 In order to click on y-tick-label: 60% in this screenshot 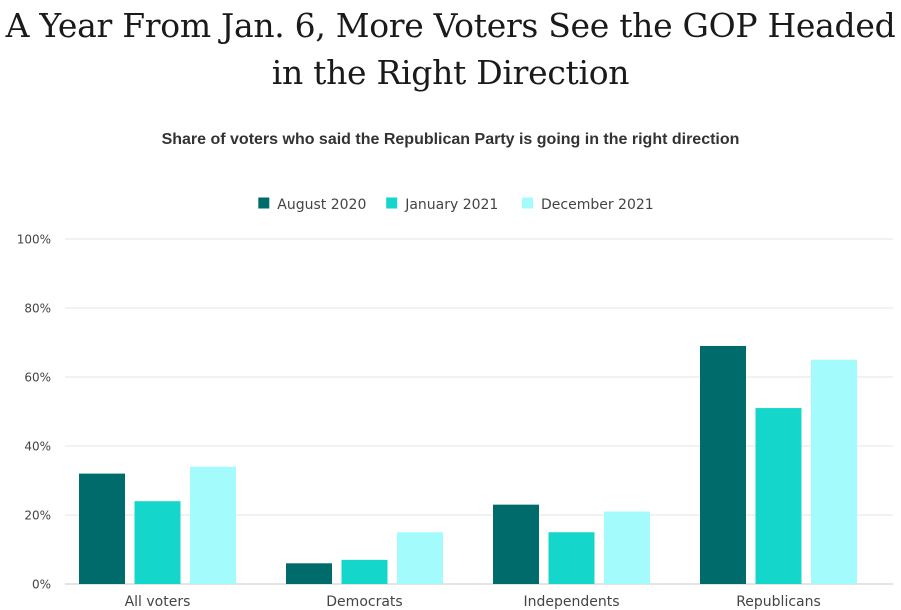, I will do `click(37, 378)`.